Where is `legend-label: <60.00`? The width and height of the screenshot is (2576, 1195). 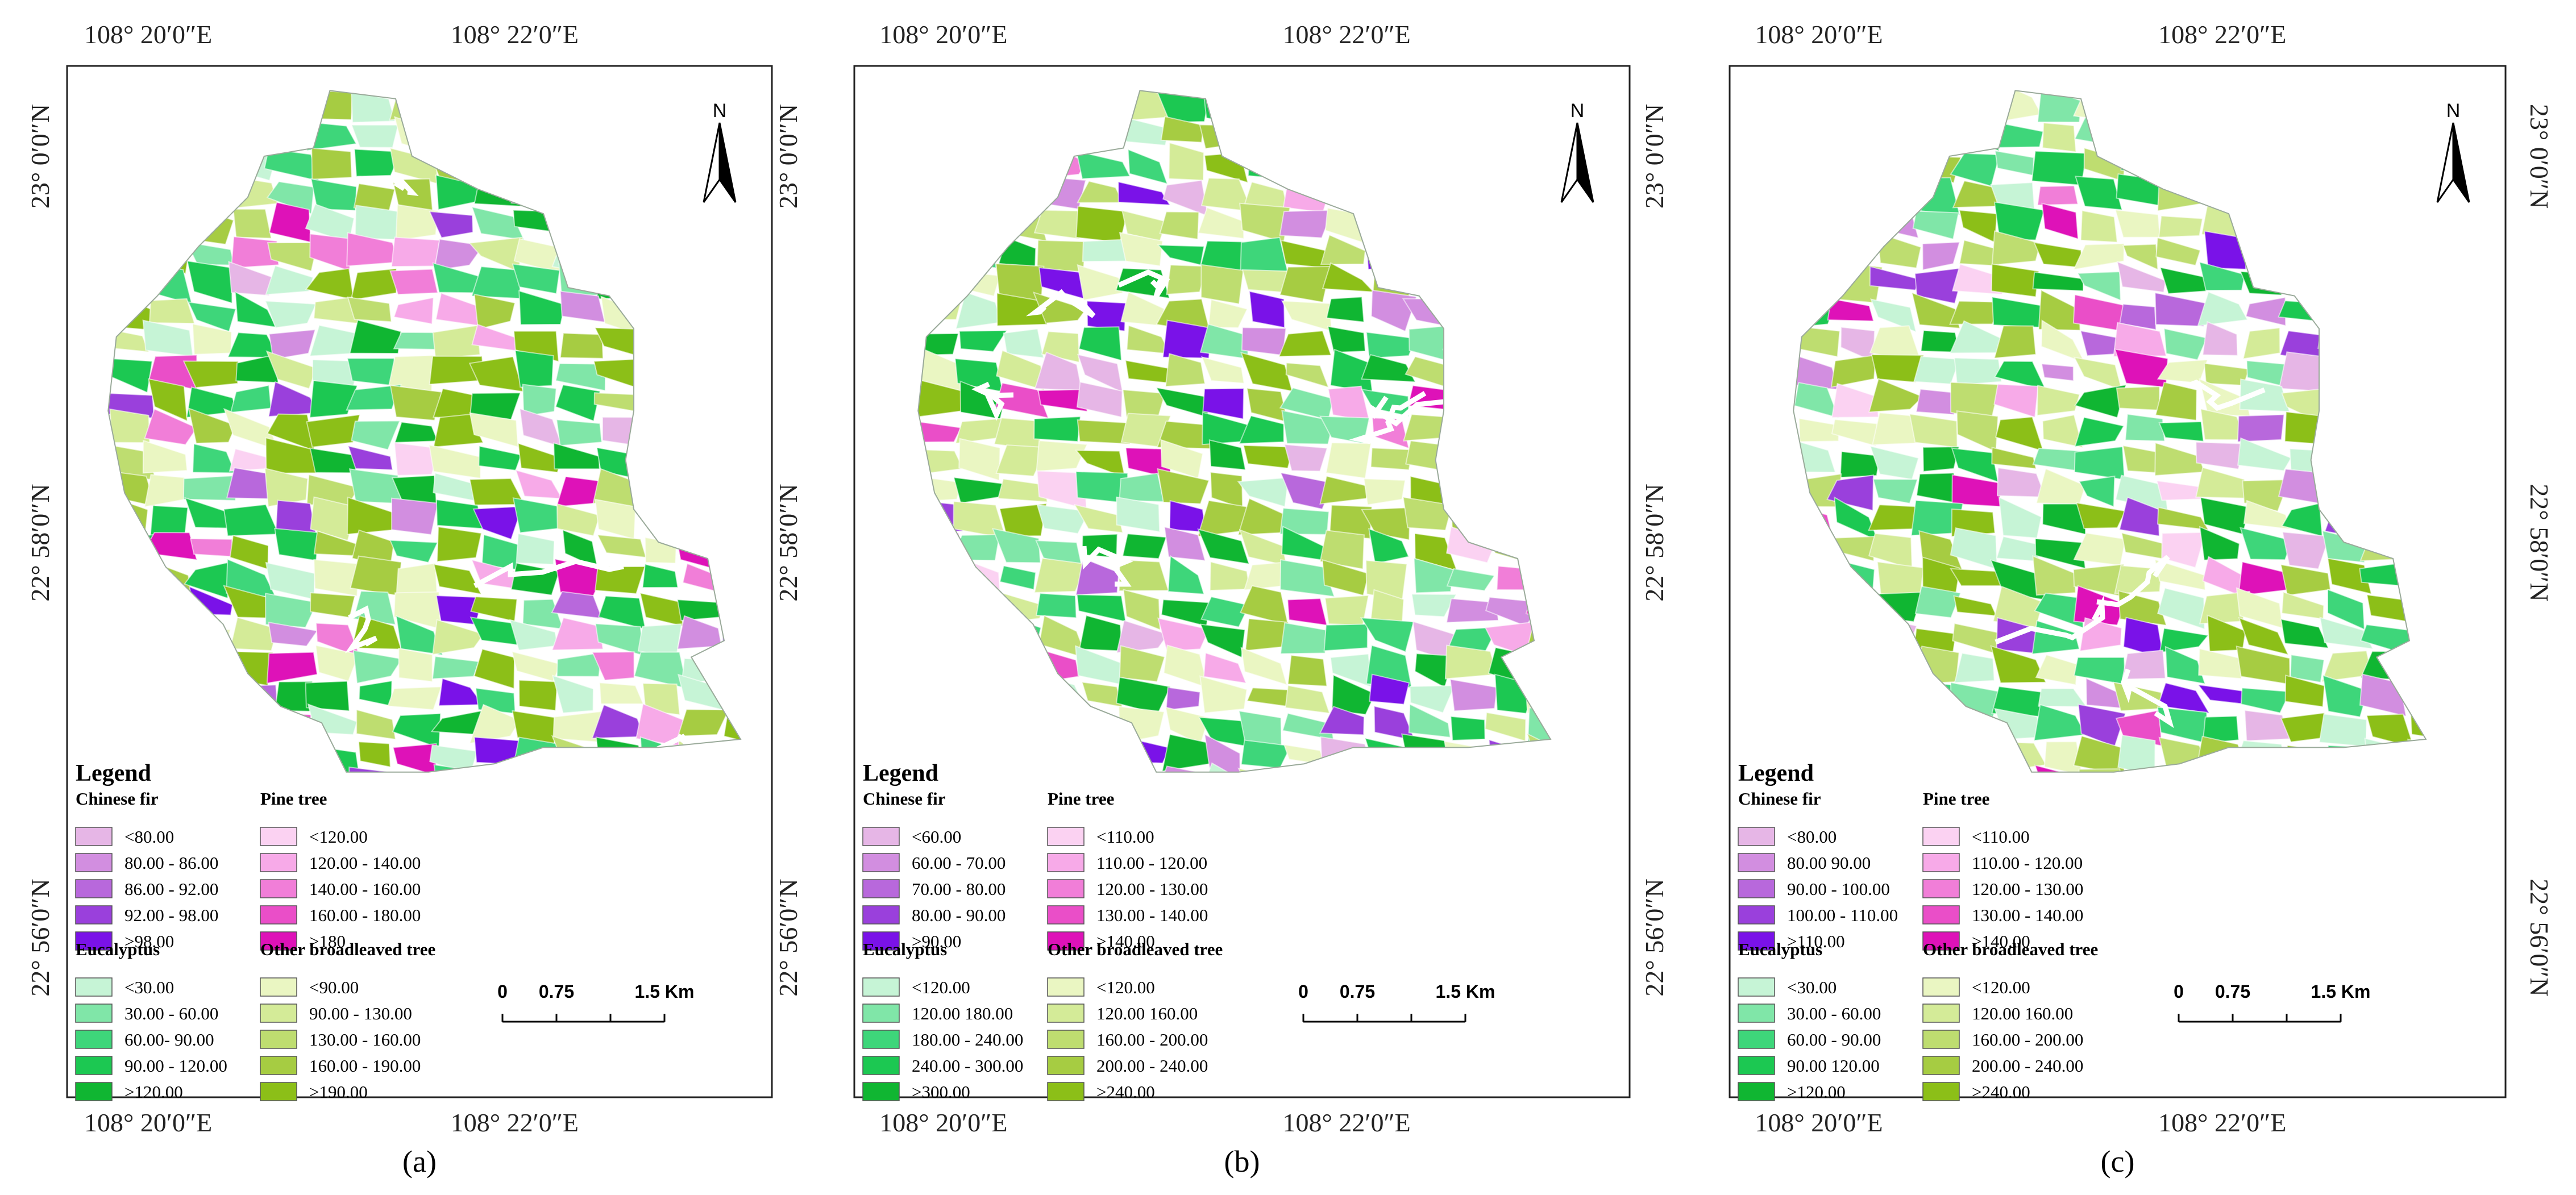 legend-label: <60.00 is located at coordinates (937, 837).